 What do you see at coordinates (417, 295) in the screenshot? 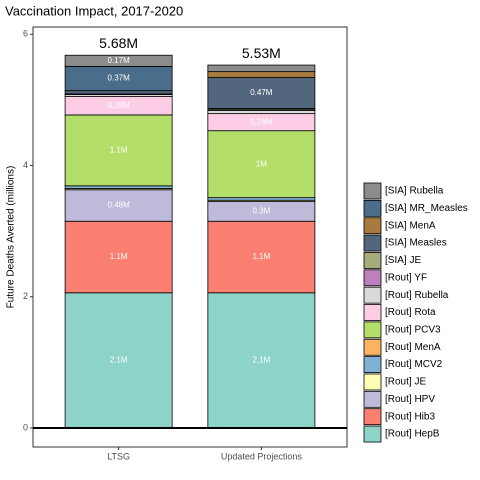
I see `legend-label: [Rout] Rubella` at bounding box center [417, 295].